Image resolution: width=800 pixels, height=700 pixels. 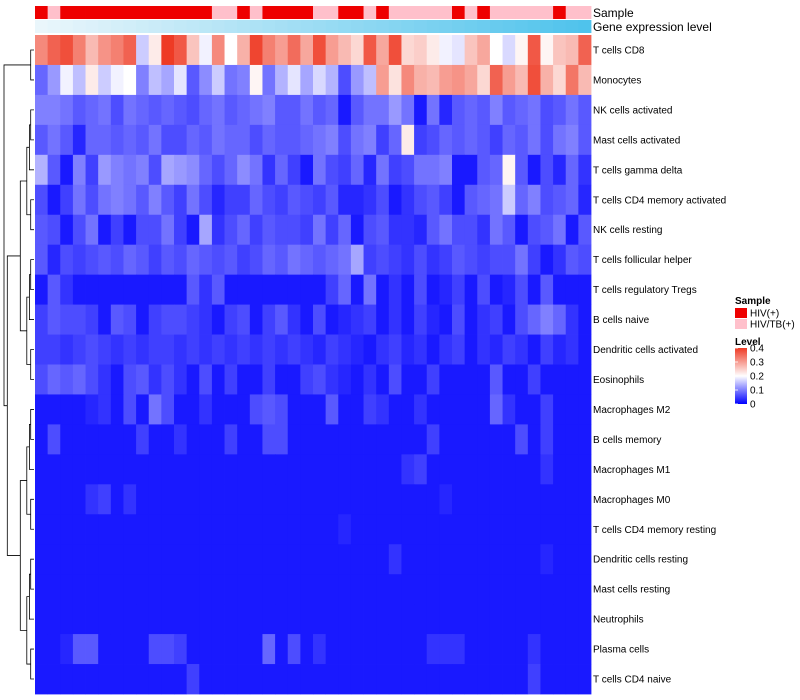 I want to click on row-label: Dendritic cells activated, so click(x=645, y=350).